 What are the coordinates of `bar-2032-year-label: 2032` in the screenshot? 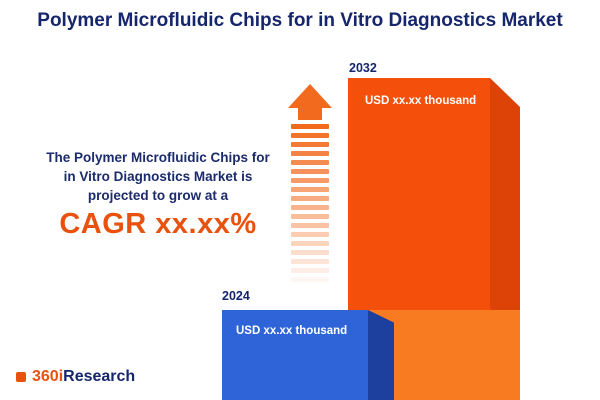 It's located at (363, 68).